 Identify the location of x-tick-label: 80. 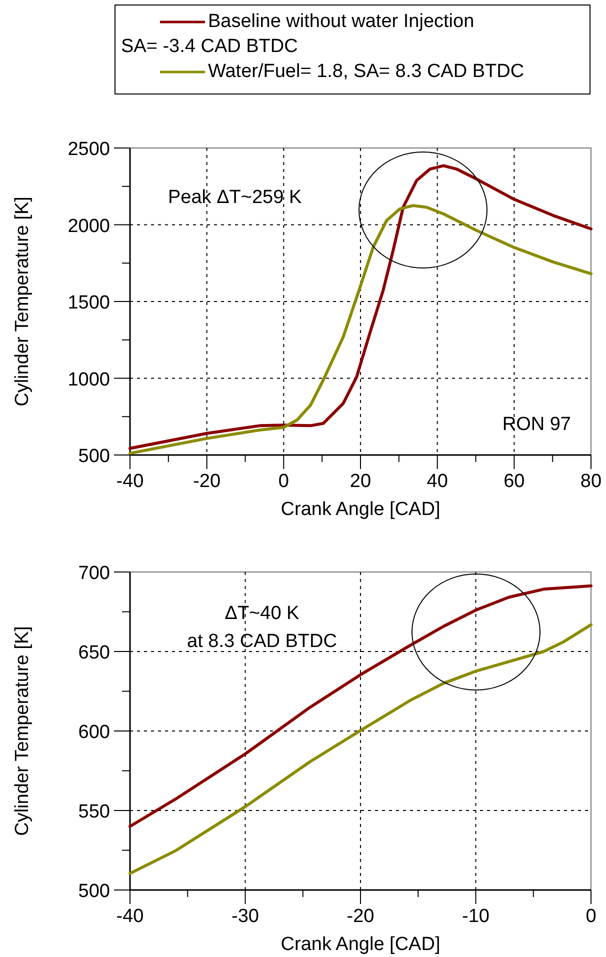
(591, 481).